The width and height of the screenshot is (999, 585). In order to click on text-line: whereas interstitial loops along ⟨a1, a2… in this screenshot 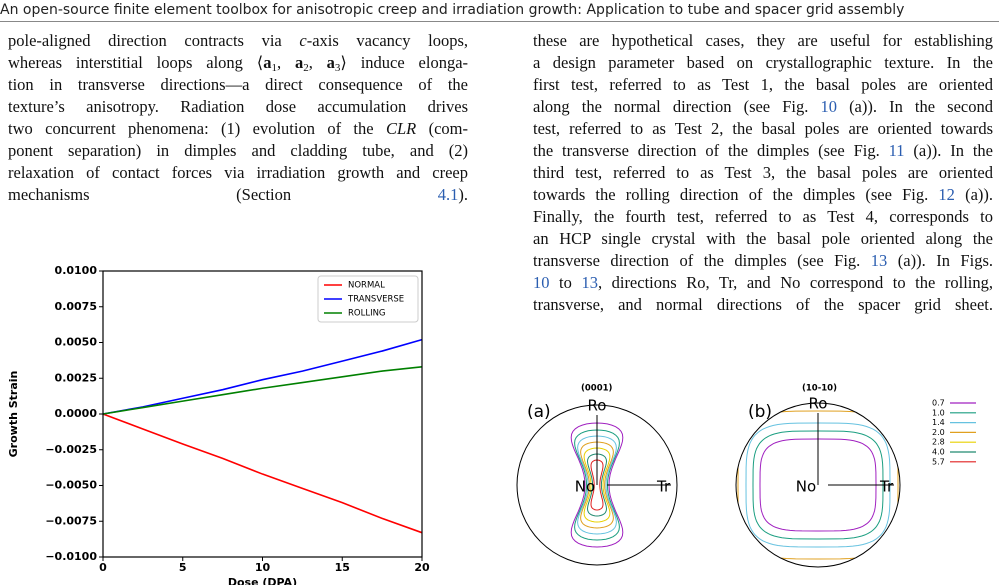, I will do `click(238, 63)`.